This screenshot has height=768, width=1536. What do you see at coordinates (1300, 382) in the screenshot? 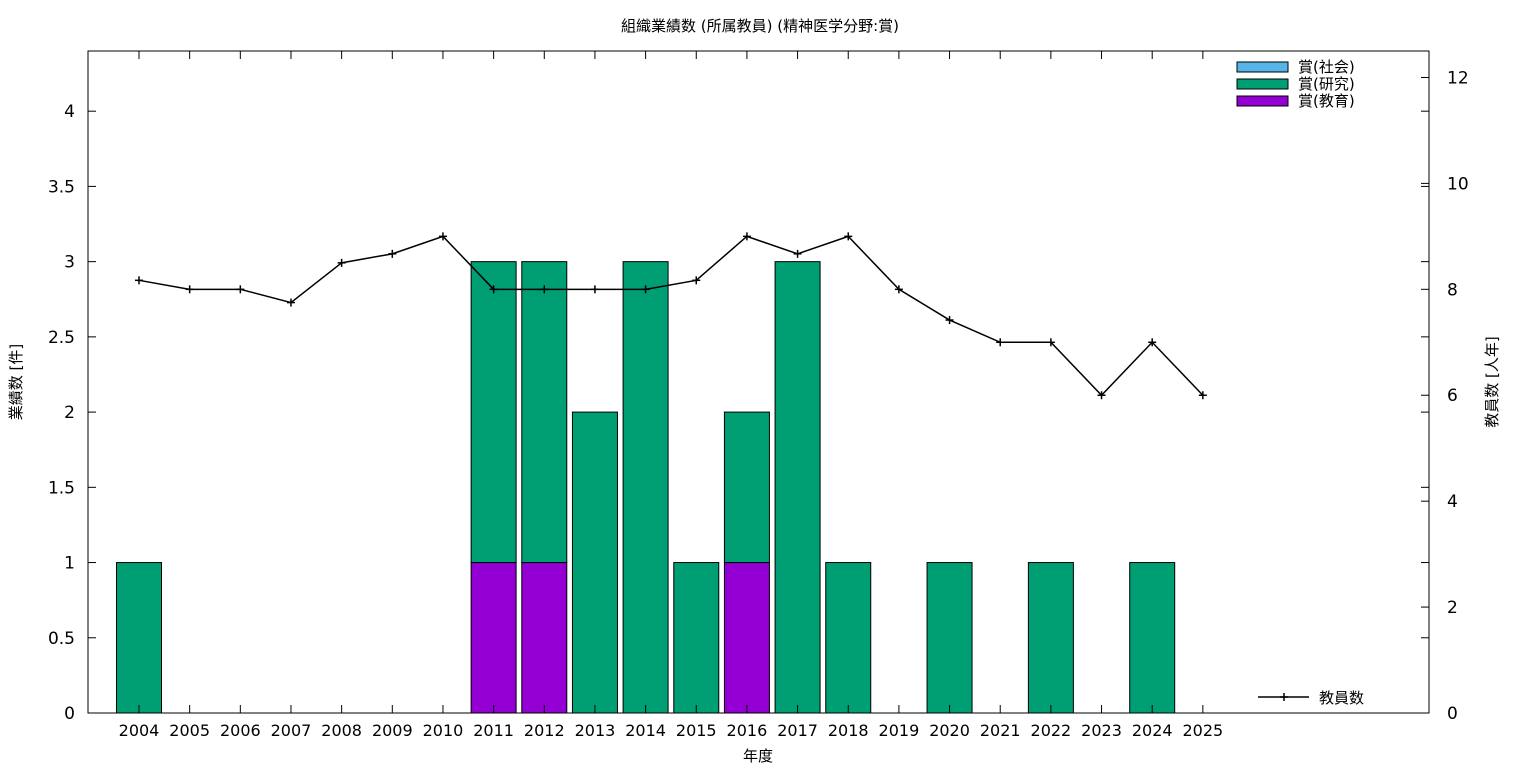
I see `legend: 賞(社会)賞(研究)賞(教育) 教員数` at bounding box center [1300, 382].